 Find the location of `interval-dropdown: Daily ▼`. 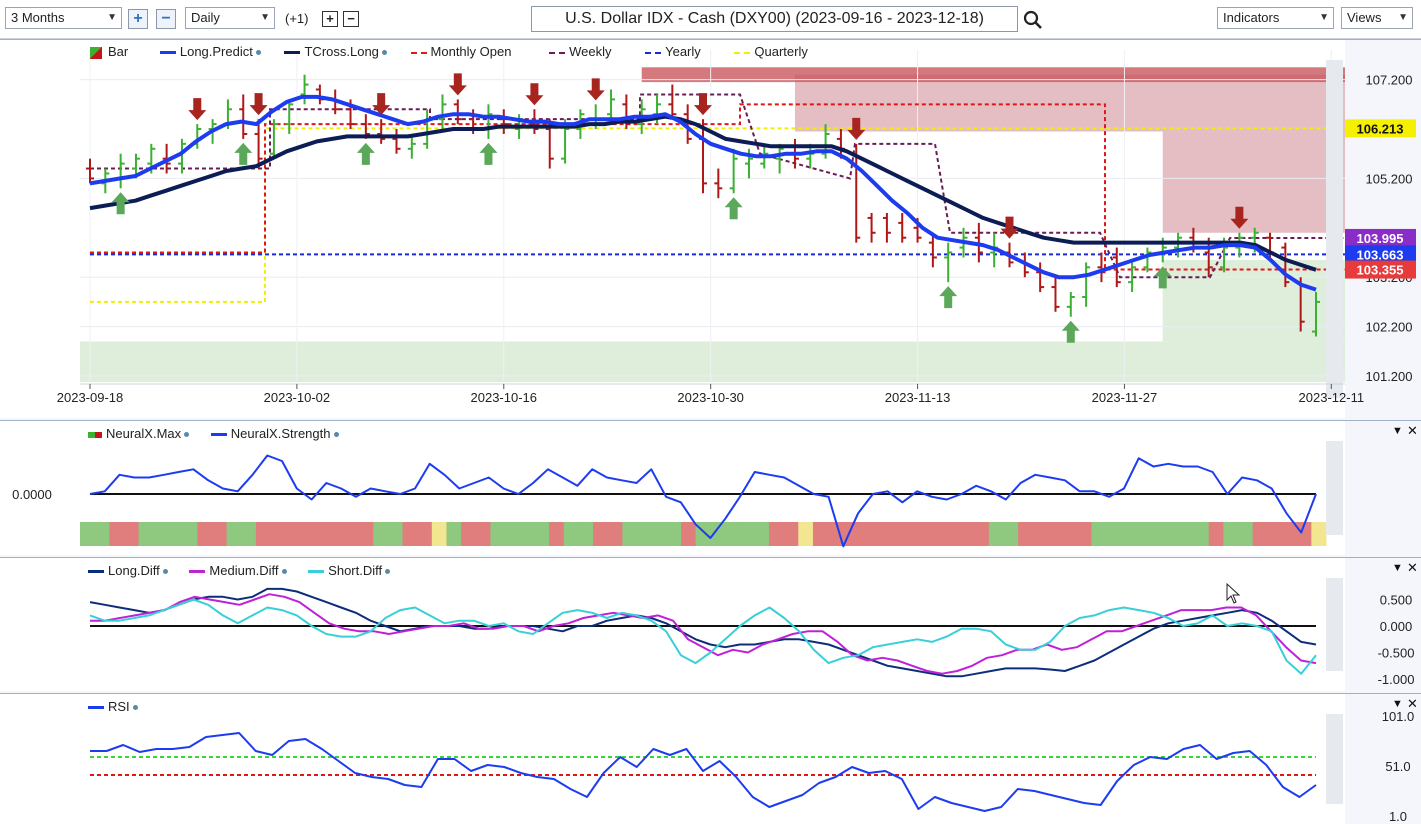

interval-dropdown: Daily ▼ is located at coordinates (230, 18).